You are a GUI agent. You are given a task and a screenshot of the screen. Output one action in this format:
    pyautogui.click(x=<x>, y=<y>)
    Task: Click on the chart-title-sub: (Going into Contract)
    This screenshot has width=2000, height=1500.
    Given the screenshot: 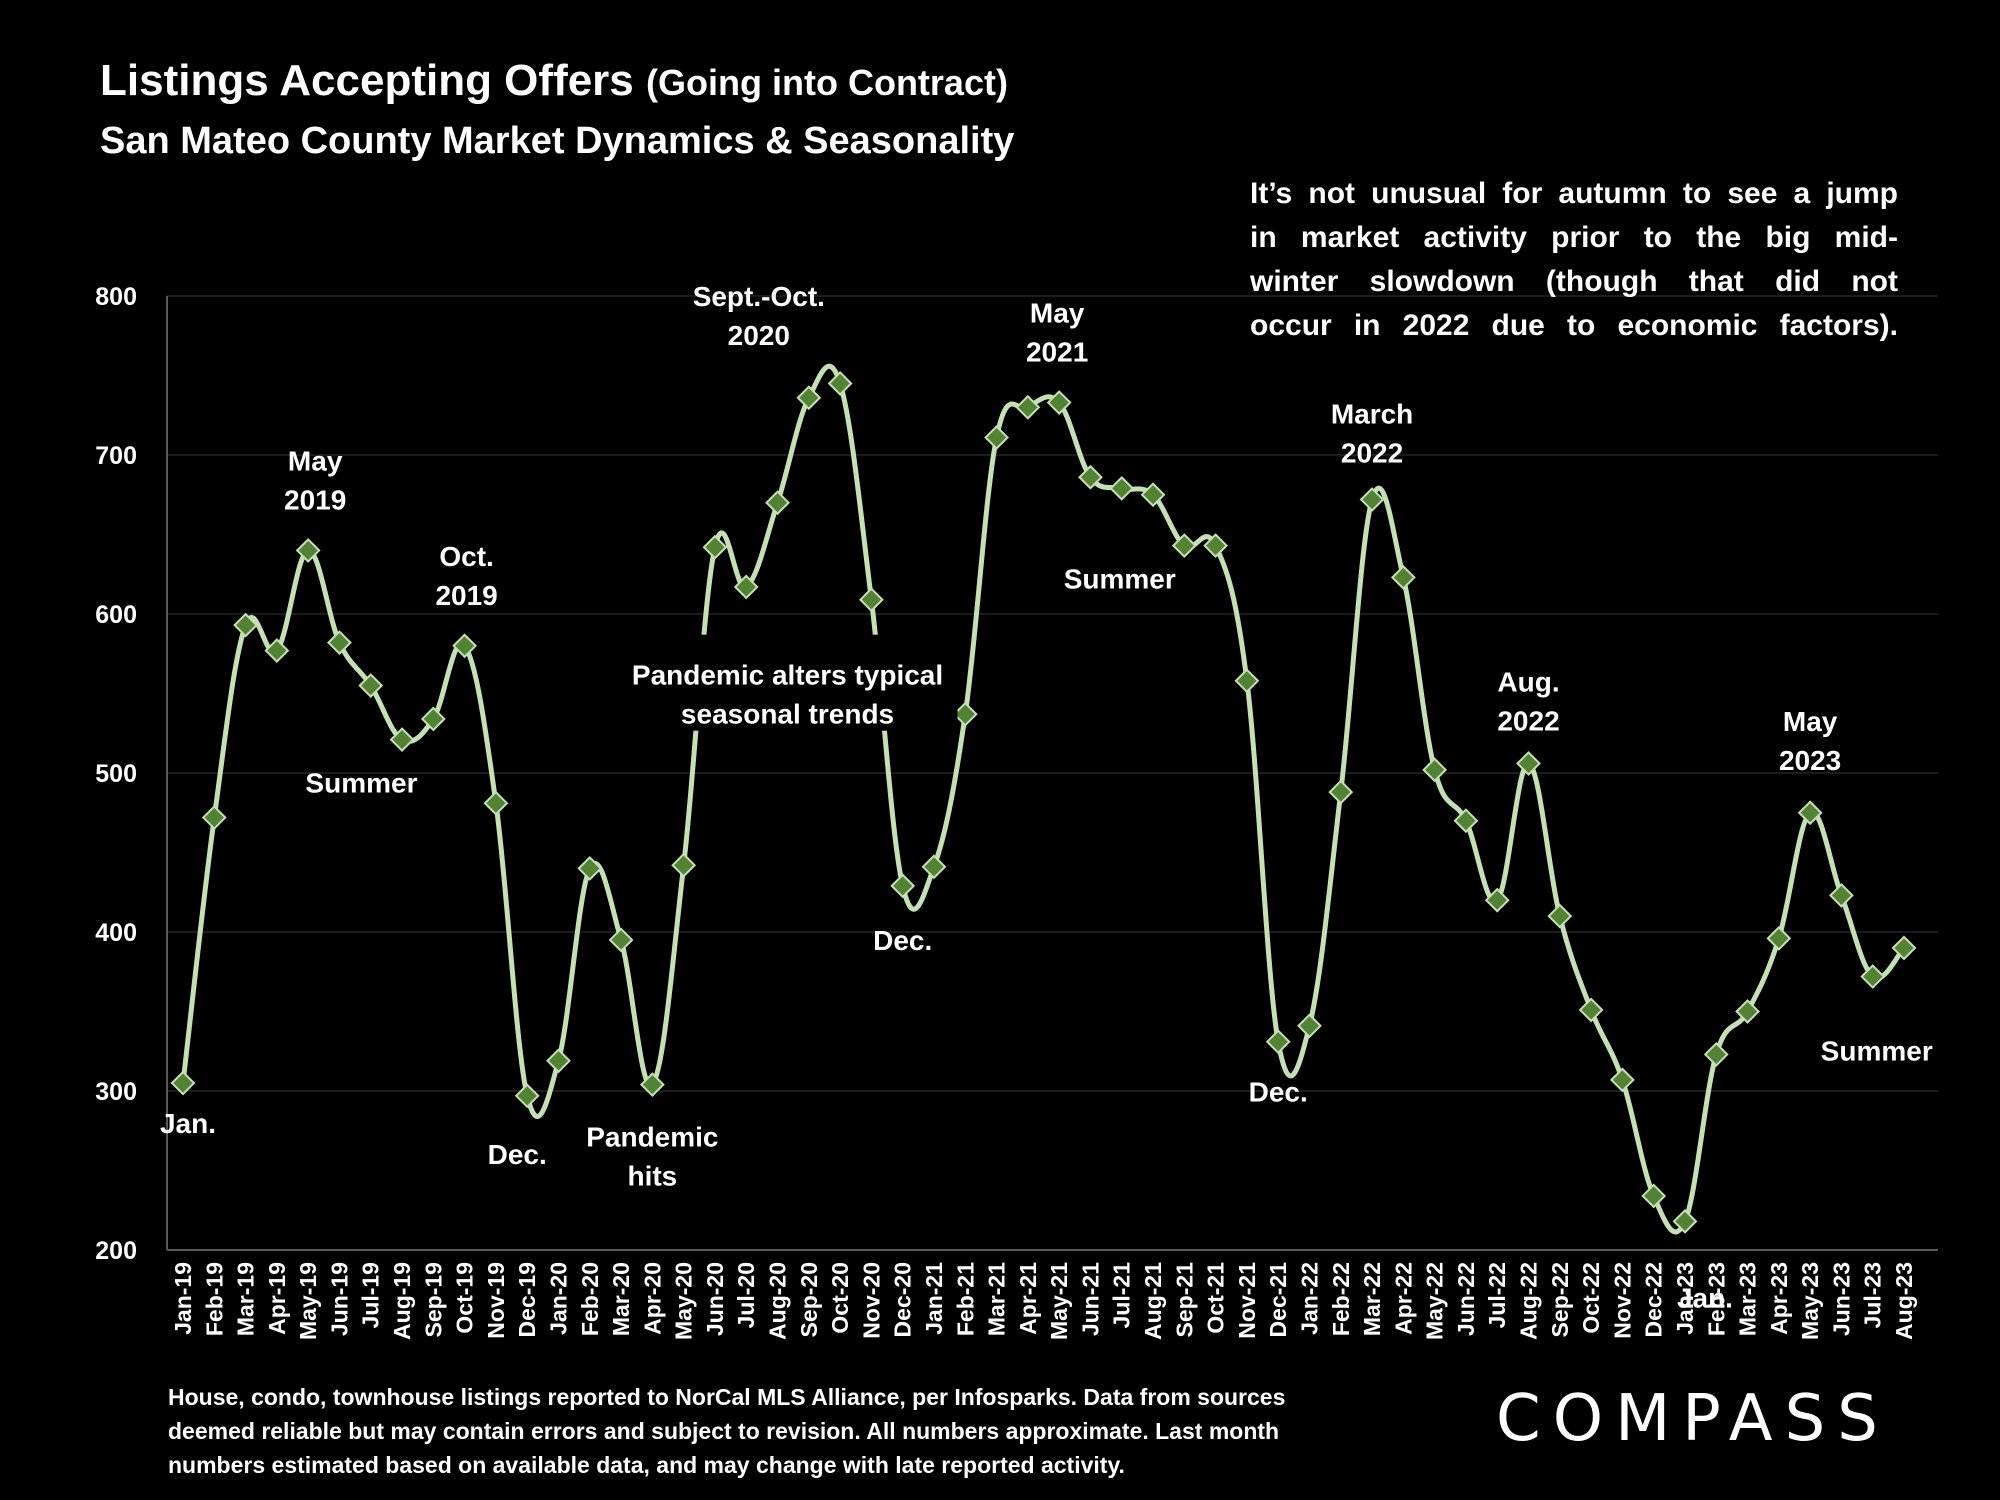 What is the action you would take?
    pyautogui.click(x=827, y=82)
    